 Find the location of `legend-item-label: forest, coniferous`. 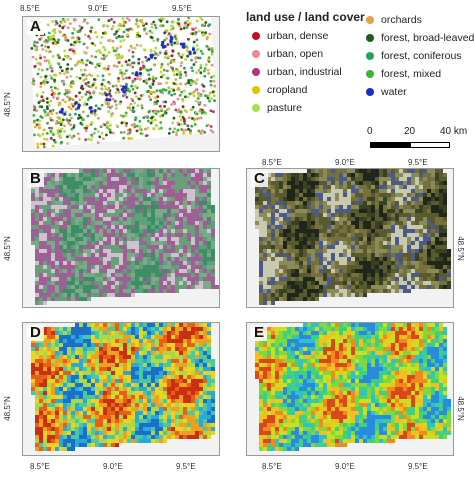

legend-item-label: forest, coniferous is located at coordinates (421, 56).